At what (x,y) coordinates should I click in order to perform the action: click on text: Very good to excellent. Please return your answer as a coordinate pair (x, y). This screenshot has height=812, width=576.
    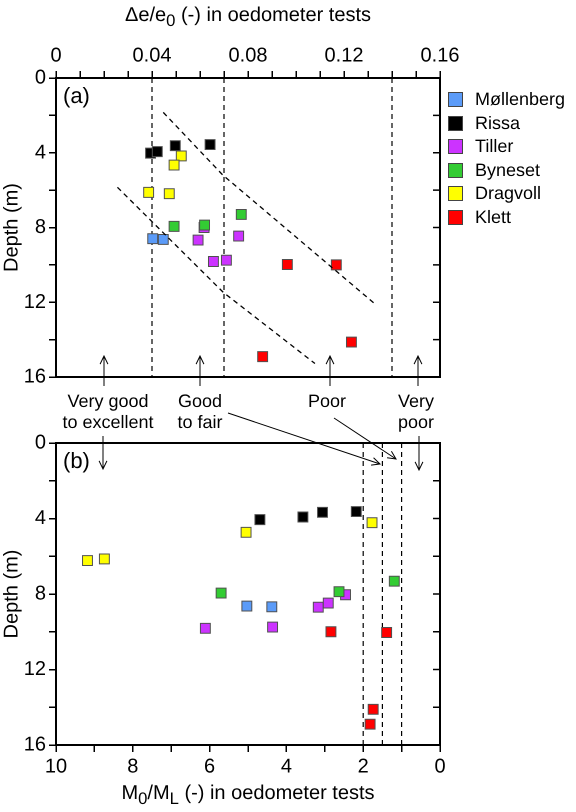
    Looking at the image, I should click on (108, 412).